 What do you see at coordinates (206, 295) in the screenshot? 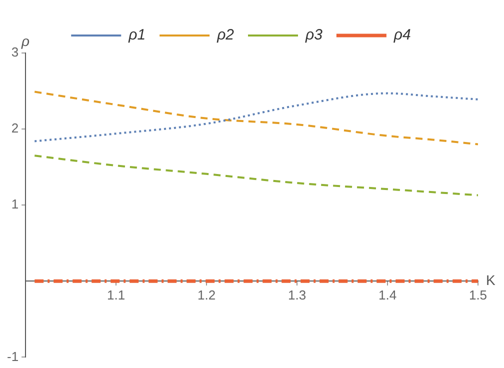
I see `x-tick-label: 1.2` at bounding box center [206, 295].